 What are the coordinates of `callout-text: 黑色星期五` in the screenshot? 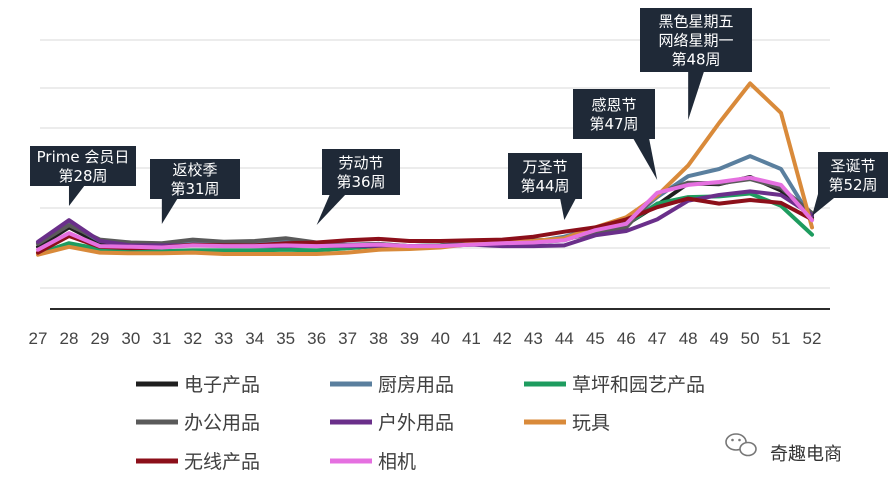 It's located at (695, 22).